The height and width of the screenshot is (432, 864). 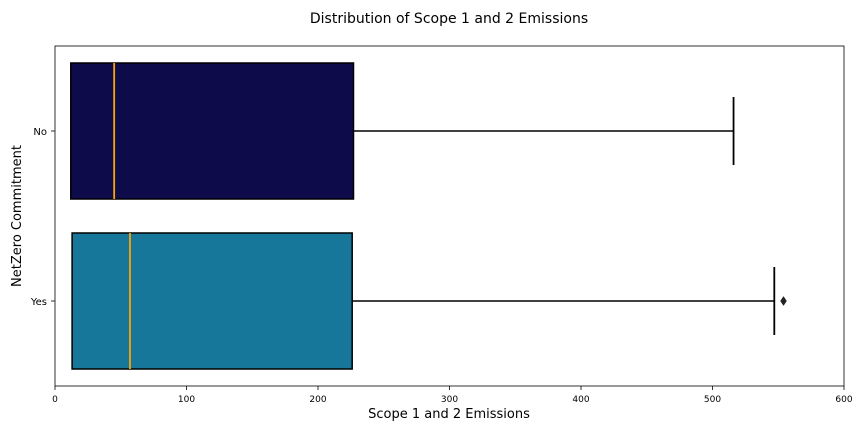 What do you see at coordinates (17, 216) in the screenshot?
I see `y-axis-label: NetZero Commitment` at bounding box center [17, 216].